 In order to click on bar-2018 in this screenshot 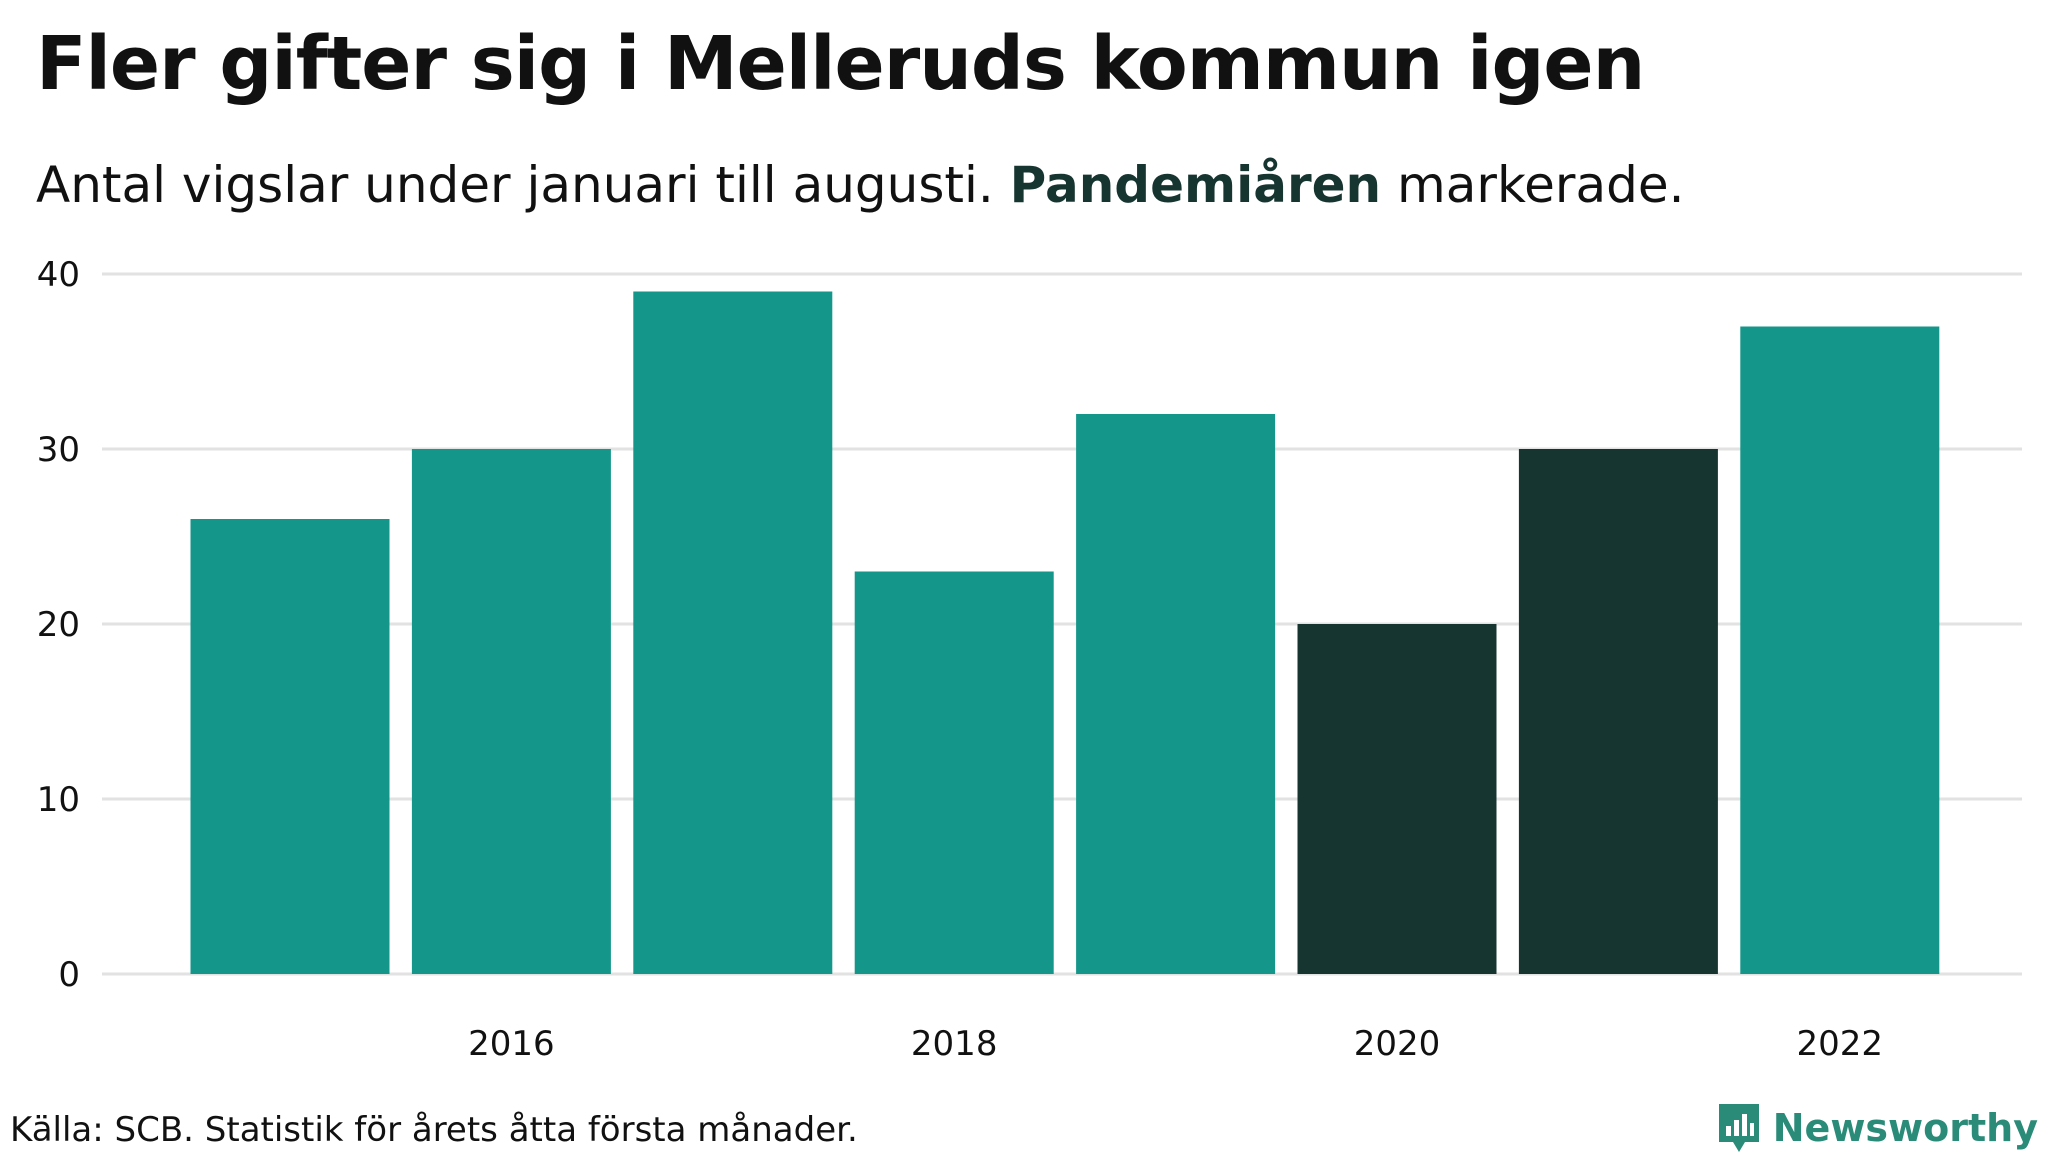, I will do `click(954, 772)`.